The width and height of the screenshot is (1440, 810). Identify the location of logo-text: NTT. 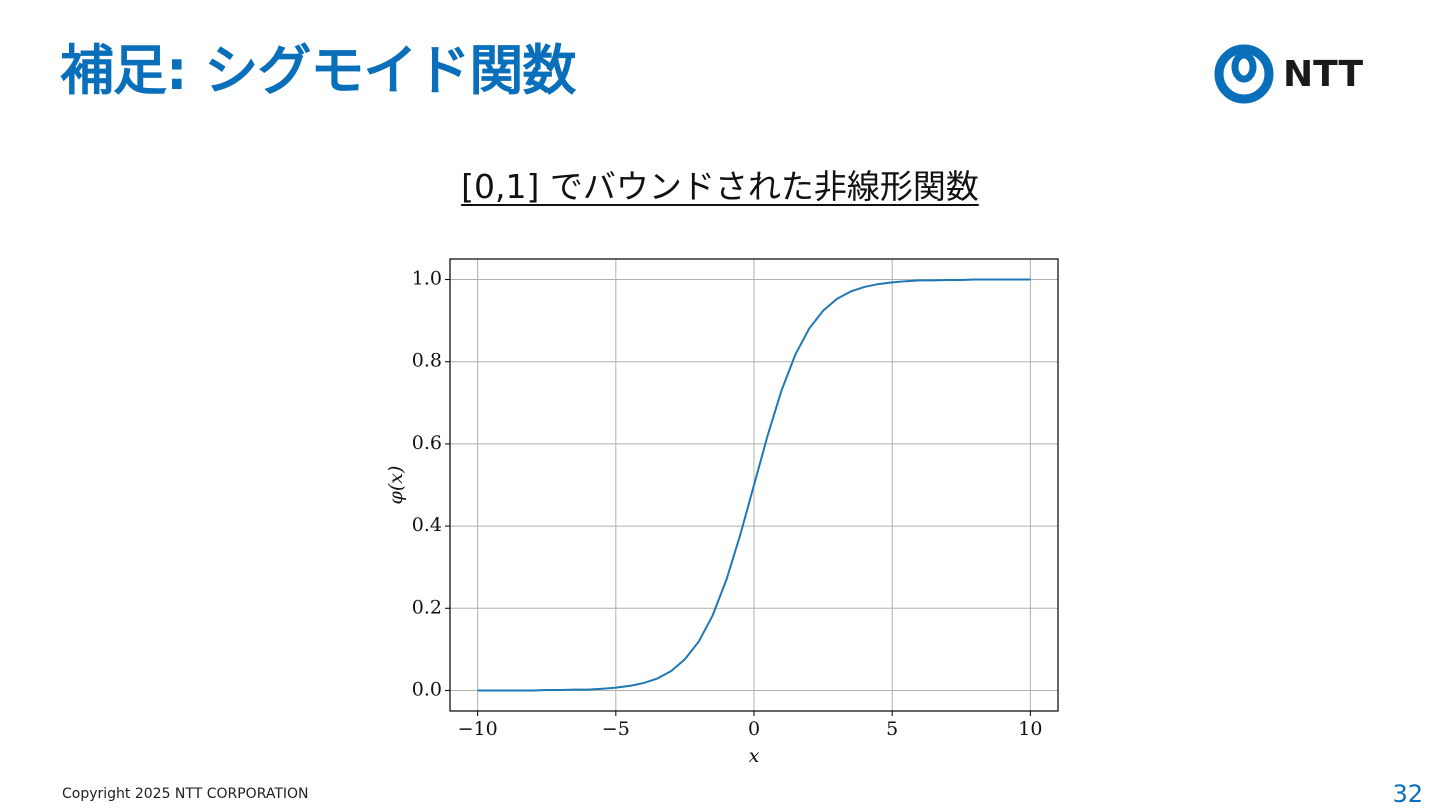
(1323, 74).